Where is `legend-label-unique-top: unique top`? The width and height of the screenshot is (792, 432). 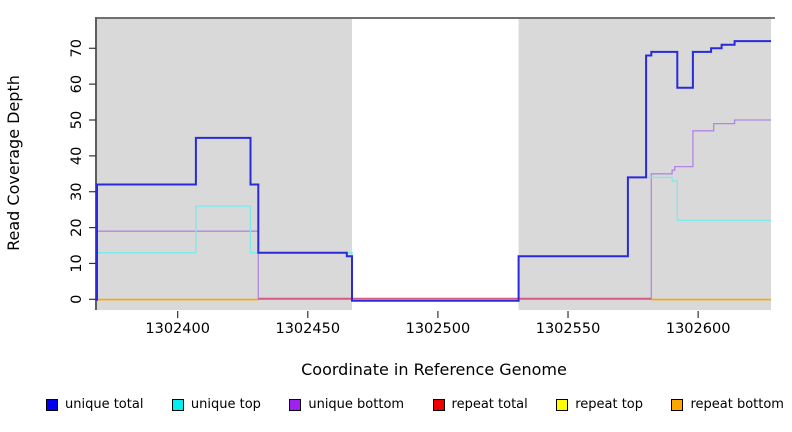 legend-label-unique-top: unique top is located at coordinates (225, 404).